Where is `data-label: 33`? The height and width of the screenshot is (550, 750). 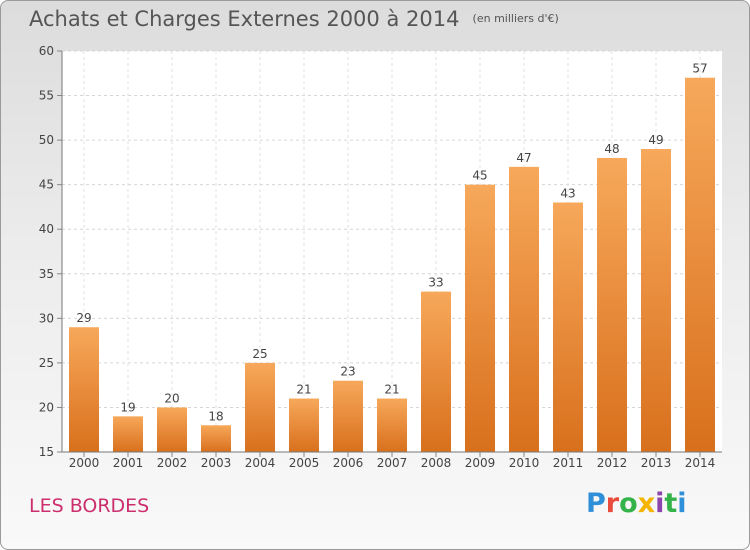
data-label: 33 is located at coordinates (435, 283).